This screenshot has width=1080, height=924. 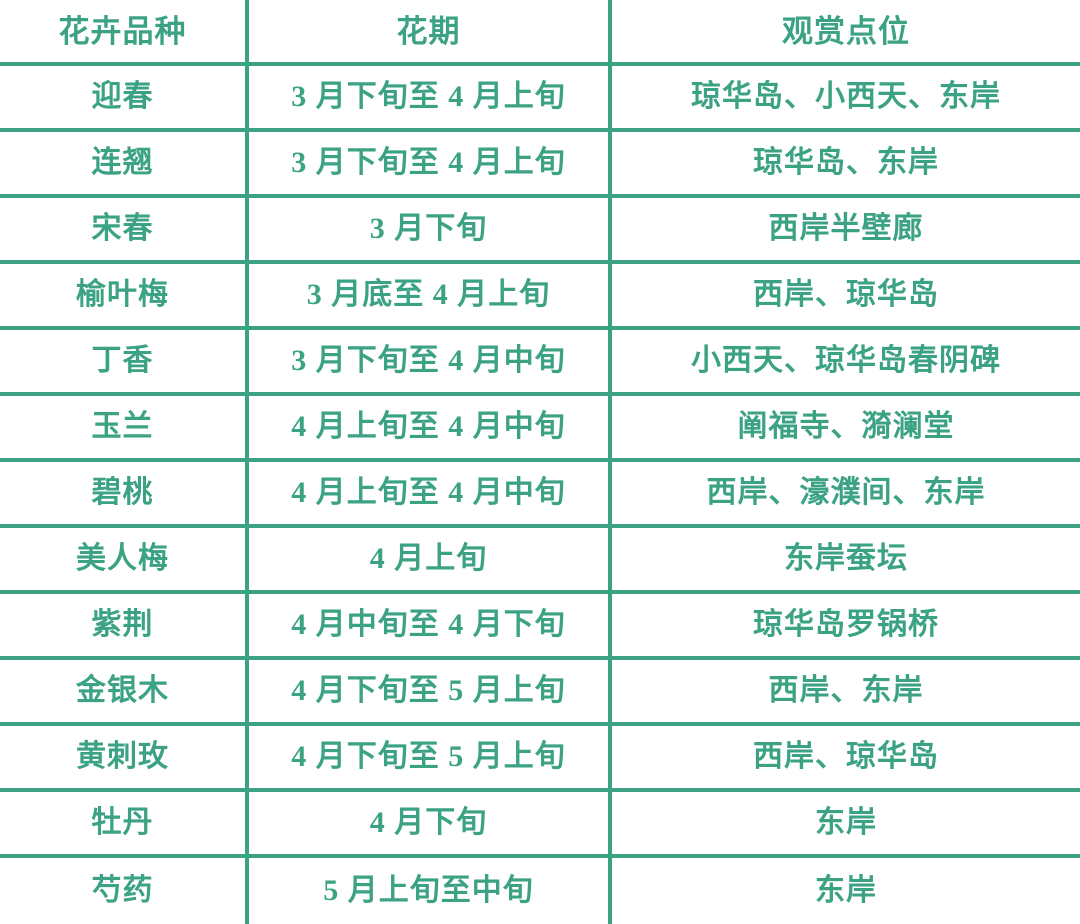 What do you see at coordinates (122, 162) in the screenshot?
I see `species-cell: 连翘` at bounding box center [122, 162].